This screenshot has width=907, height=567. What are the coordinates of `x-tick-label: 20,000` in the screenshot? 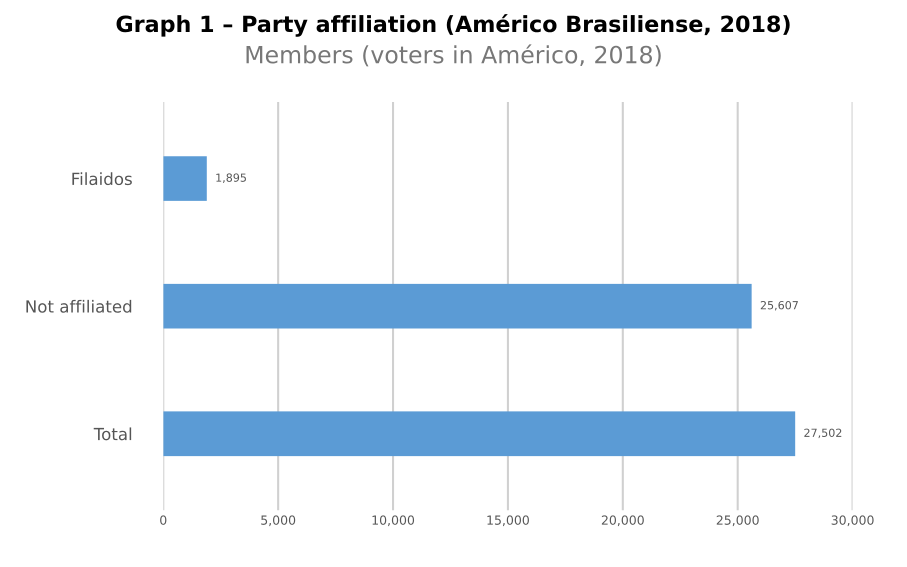 It's located at (623, 520).